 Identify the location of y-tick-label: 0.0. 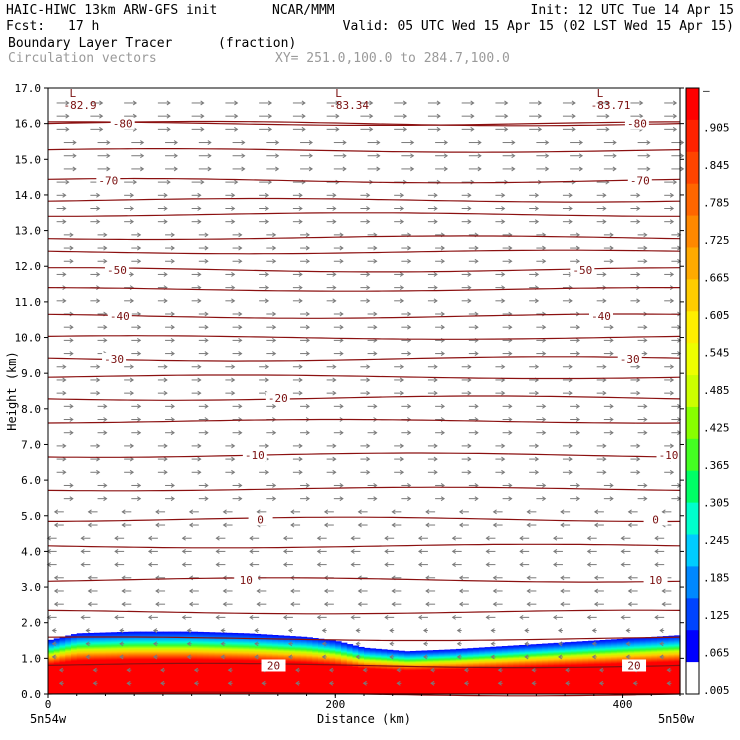
(31, 694).